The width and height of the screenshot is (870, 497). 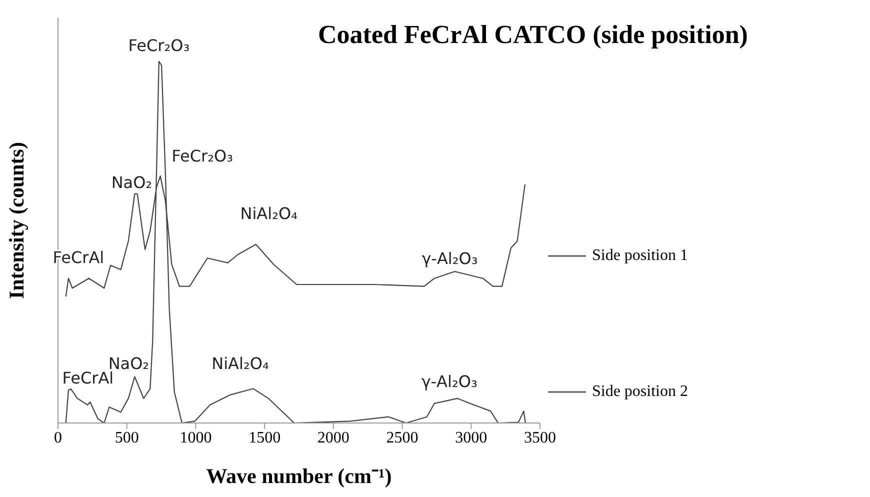 I want to click on x-tick-label: 1000, so click(x=196, y=437).